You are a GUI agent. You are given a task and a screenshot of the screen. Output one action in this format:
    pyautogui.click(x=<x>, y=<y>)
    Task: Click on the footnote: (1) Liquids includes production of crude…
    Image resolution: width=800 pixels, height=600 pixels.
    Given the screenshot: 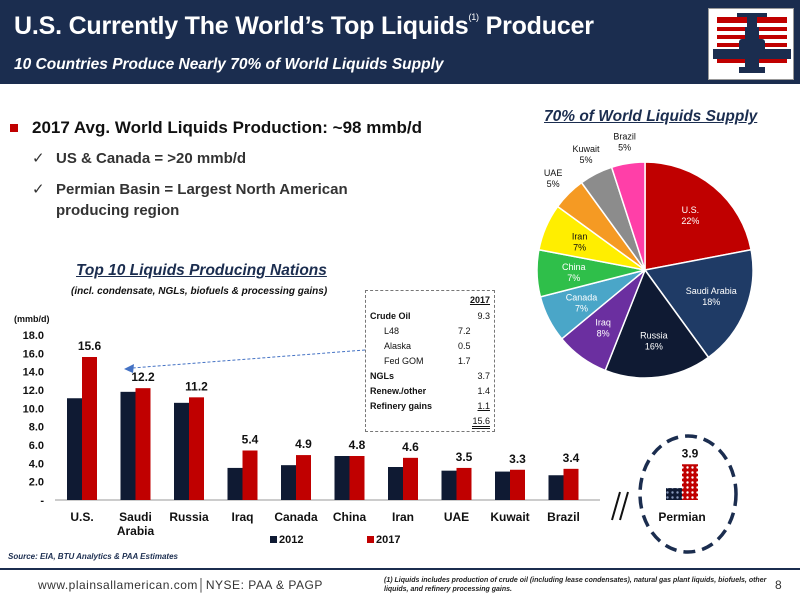 What is the action you would take?
    pyautogui.click(x=575, y=585)
    